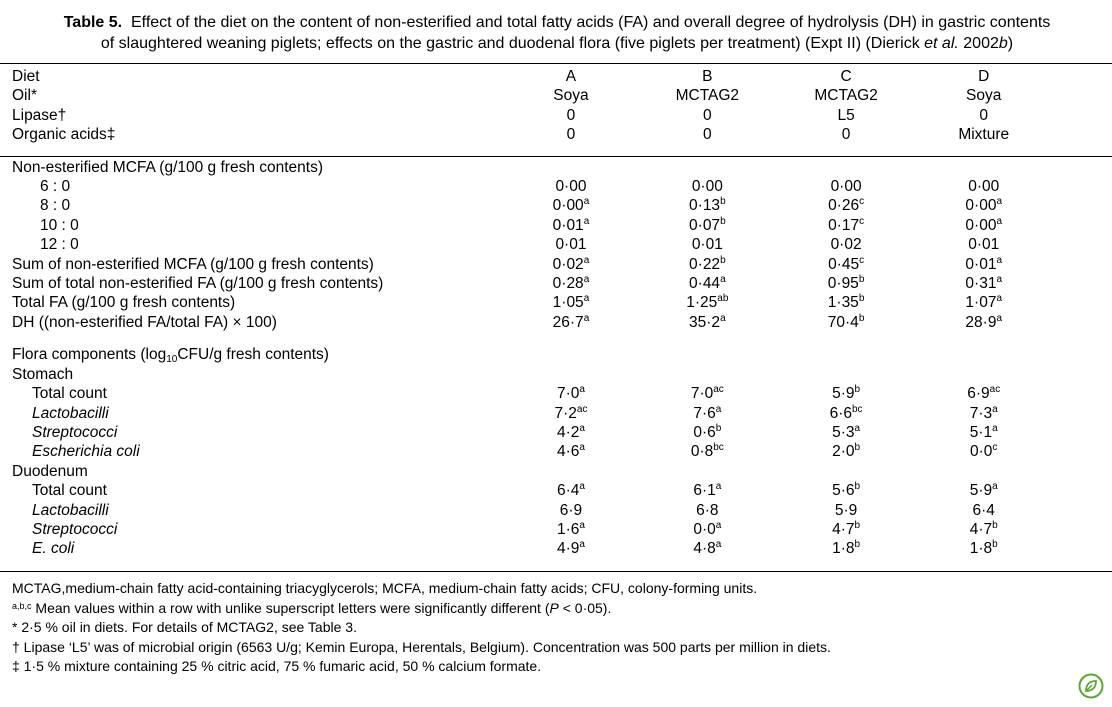 The width and height of the screenshot is (1112, 707). What do you see at coordinates (556, 571) in the screenshot?
I see `bottom-rule` at bounding box center [556, 571].